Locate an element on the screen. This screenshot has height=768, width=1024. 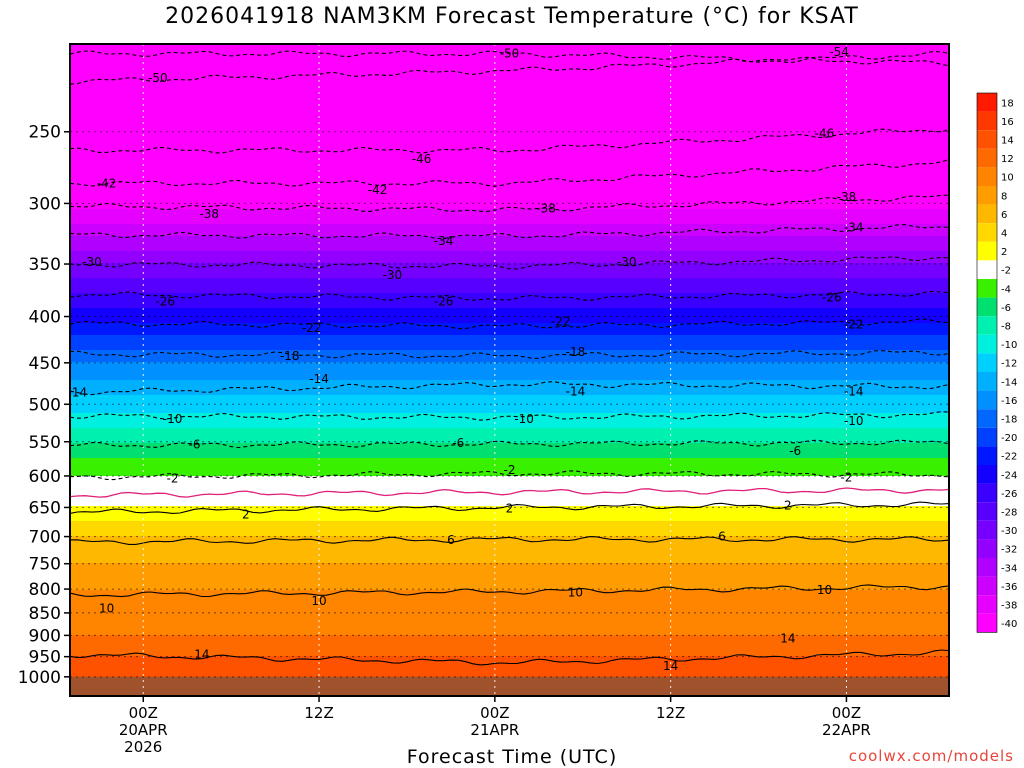
y-tick-label: 700 is located at coordinates (45, 538).